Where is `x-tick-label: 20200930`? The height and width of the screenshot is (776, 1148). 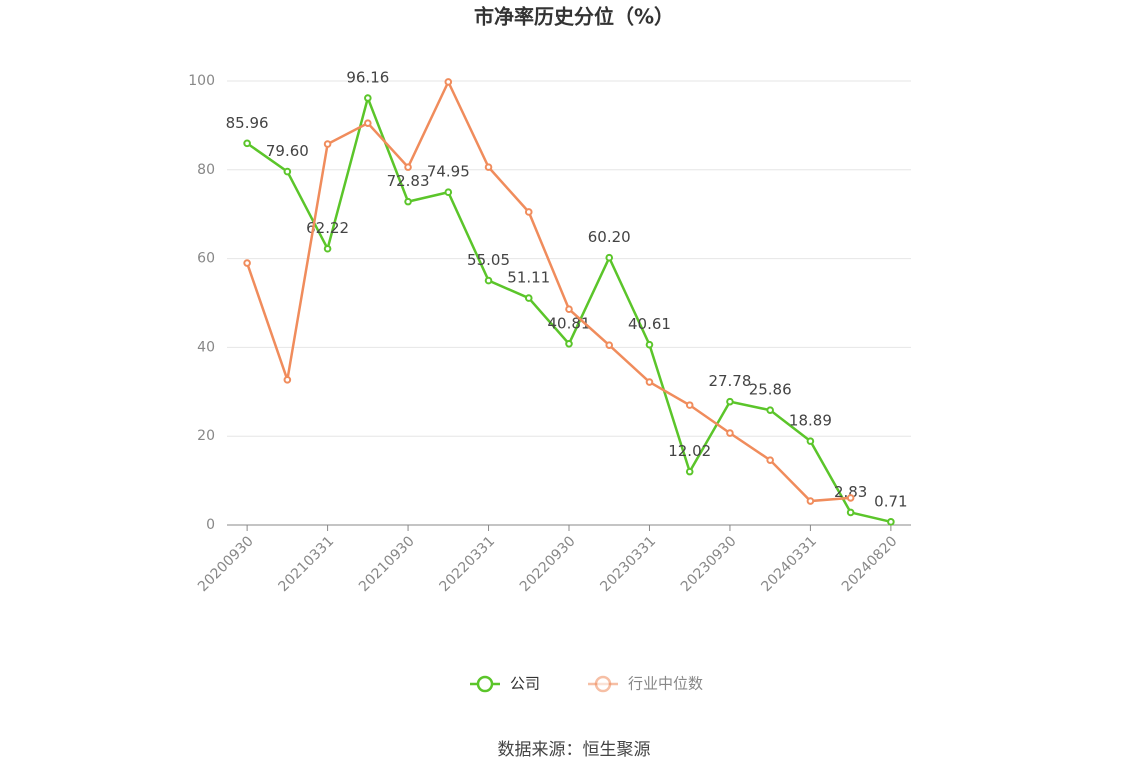
x-tick-label: 20200930 is located at coordinates (226, 564).